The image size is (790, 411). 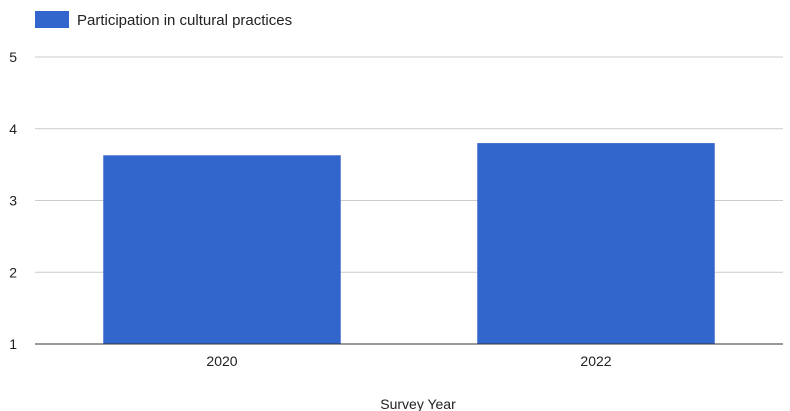 What do you see at coordinates (13, 129) in the screenshot?
I see `y-tick-label: 4` at bounding box center [13, 129].